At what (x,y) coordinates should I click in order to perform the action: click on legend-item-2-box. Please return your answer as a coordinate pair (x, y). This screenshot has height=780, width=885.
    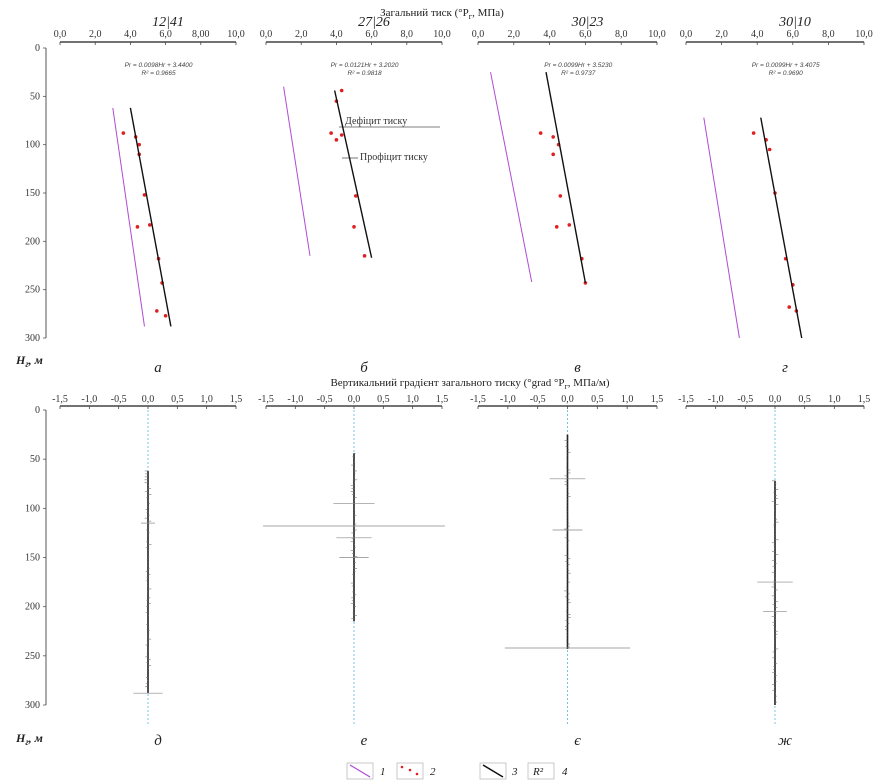
    Looking at the image, I should click on (410, 771).